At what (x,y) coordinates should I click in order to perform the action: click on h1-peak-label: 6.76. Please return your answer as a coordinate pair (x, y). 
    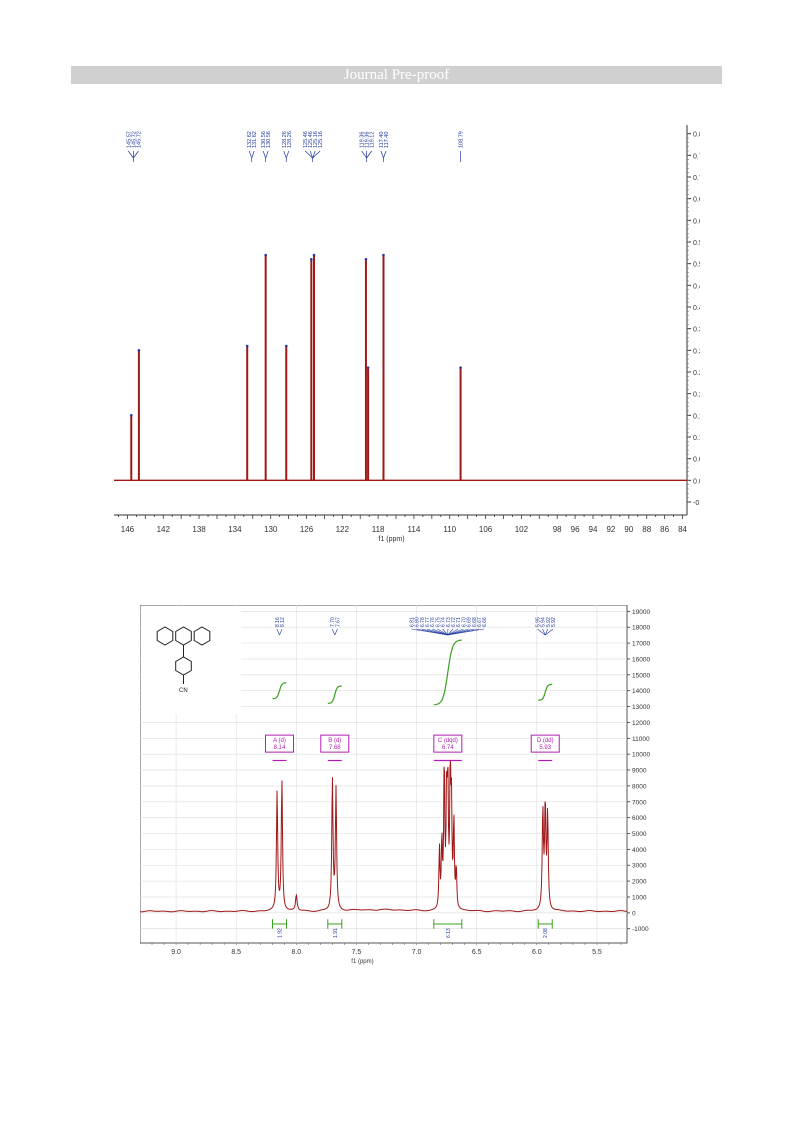
    Looking at the image, I should click on (433, 622).